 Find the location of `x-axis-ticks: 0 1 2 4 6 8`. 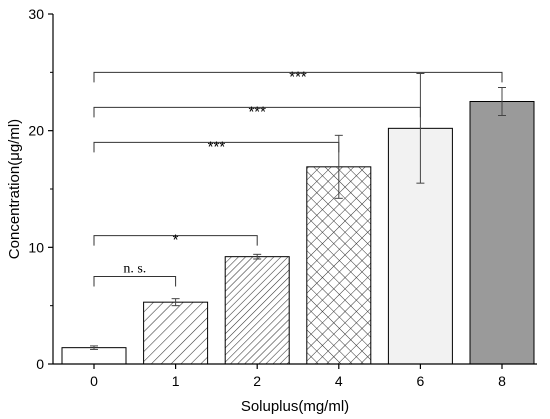

x-axis-ticks: 0 1 2 4 6 8 is located at coordinates (298, 376).